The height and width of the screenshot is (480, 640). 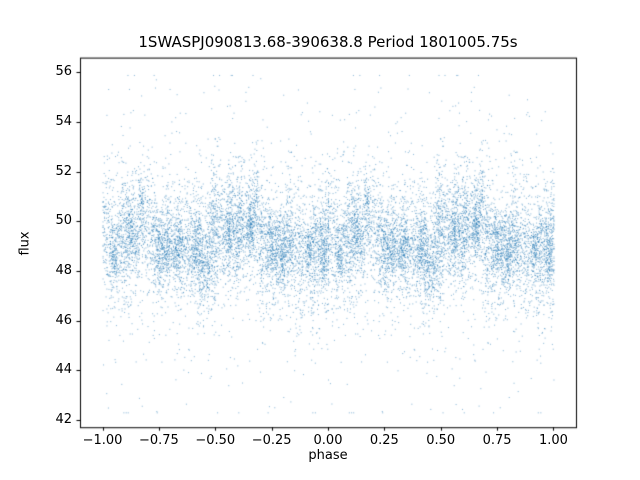 I want to click on y-tick-label: 56, so click(x=63, y=72).